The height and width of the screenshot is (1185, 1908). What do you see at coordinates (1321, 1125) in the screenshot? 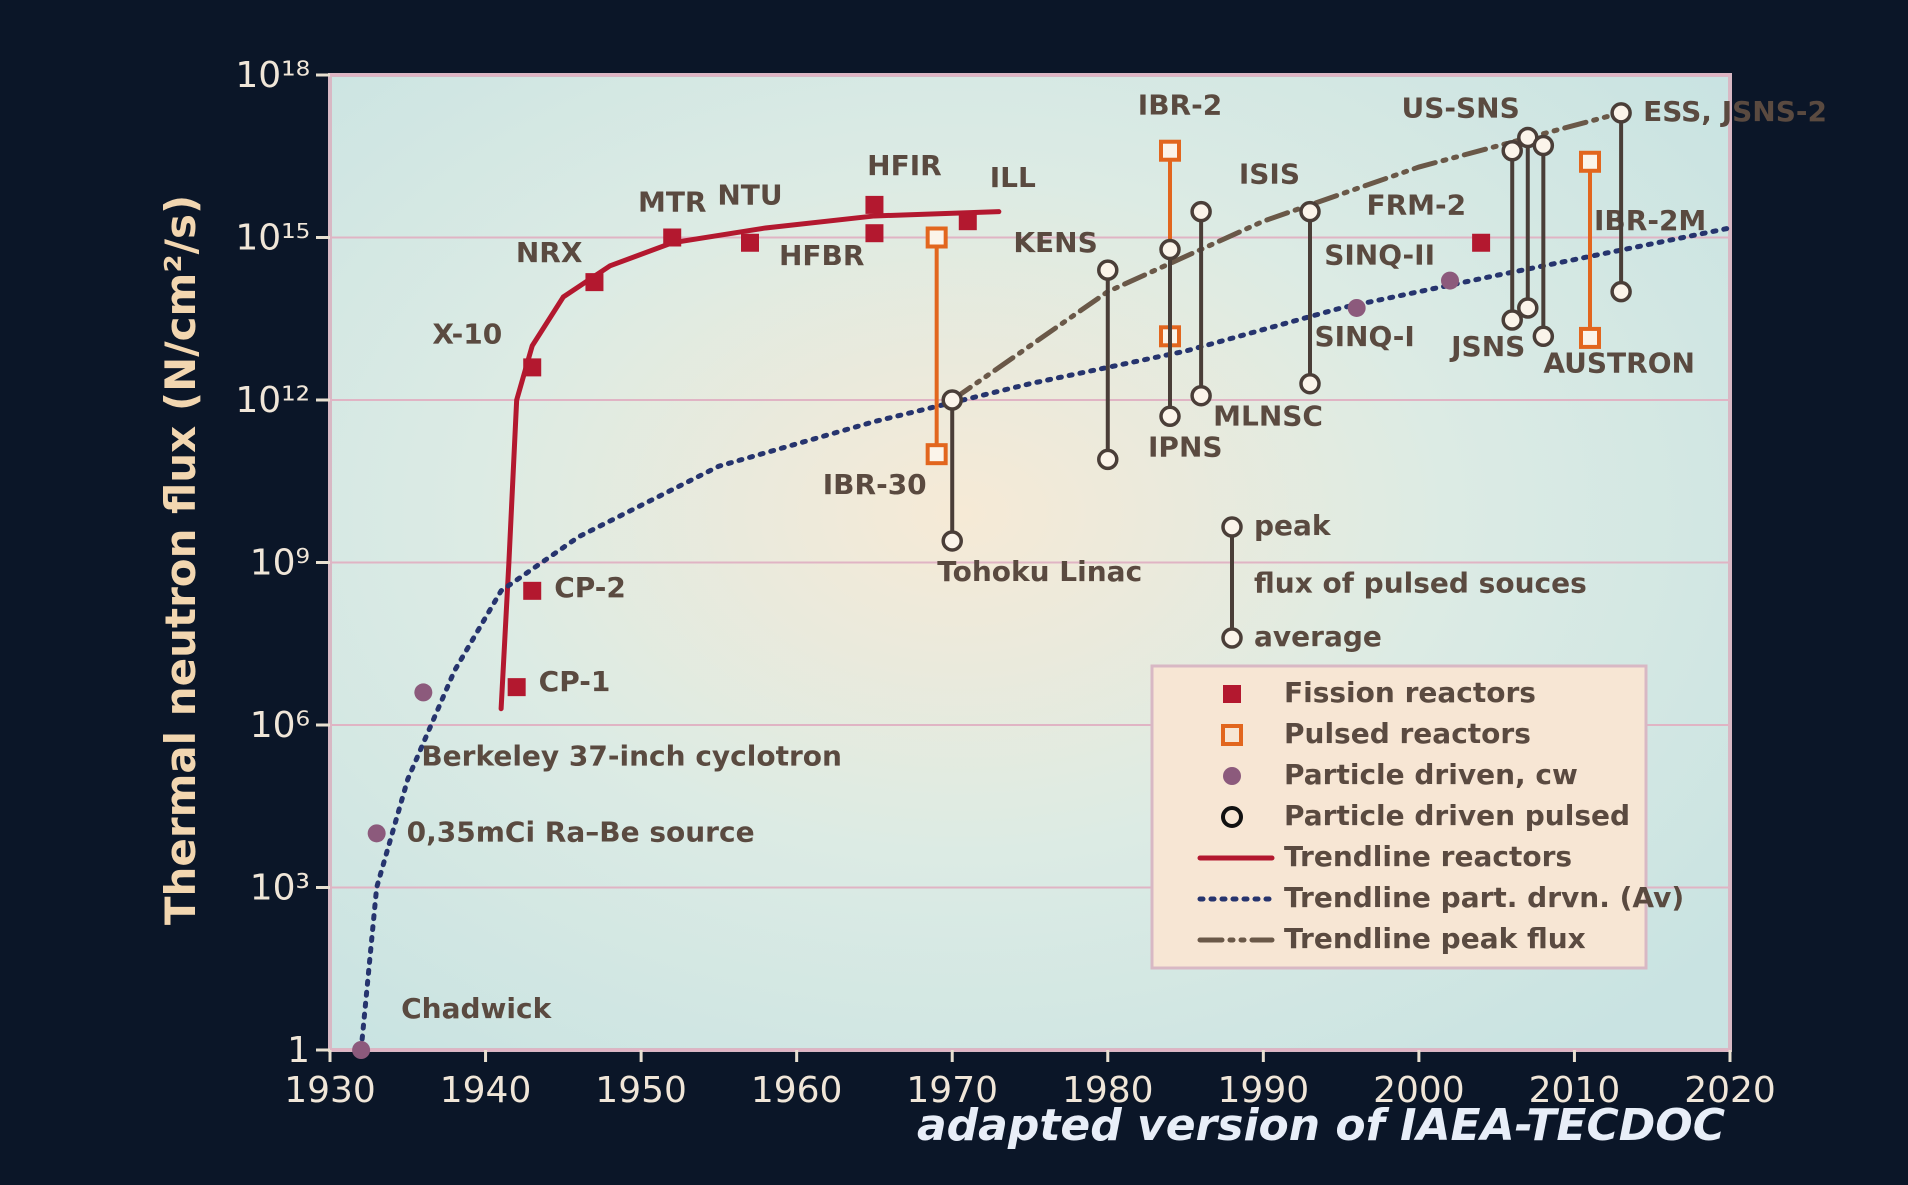
I see `source-note: adapted version of IAEA-TECDOC` at bounding box center [1321, 1125].